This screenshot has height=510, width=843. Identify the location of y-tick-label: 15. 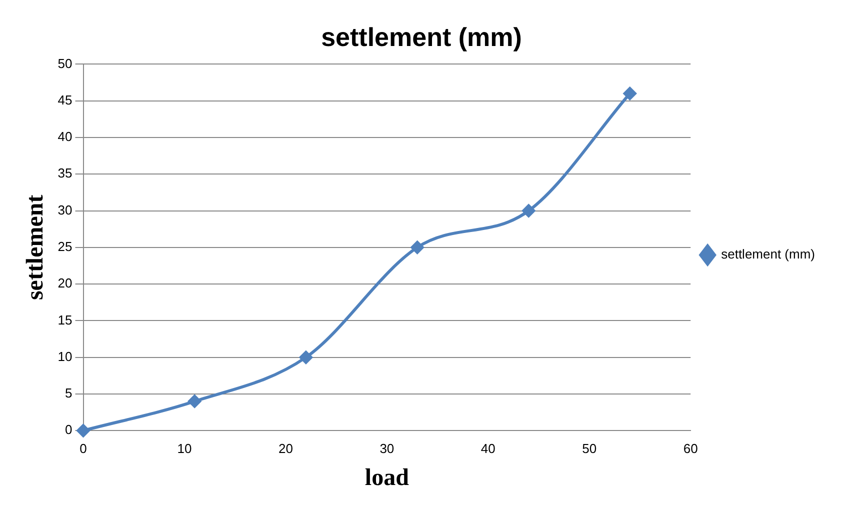
(65, 320).